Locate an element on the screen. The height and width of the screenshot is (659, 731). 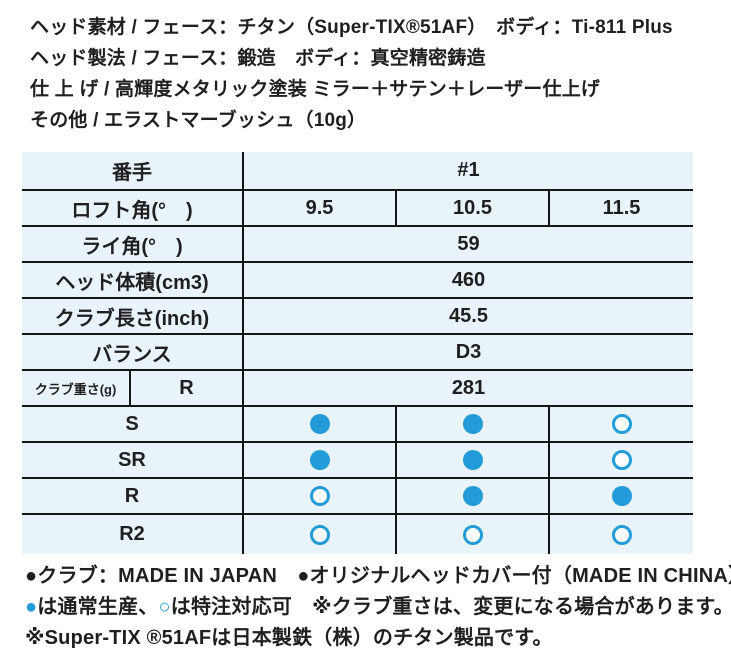
loft-value-2: 10.5 is located at coordinates (473, 208).